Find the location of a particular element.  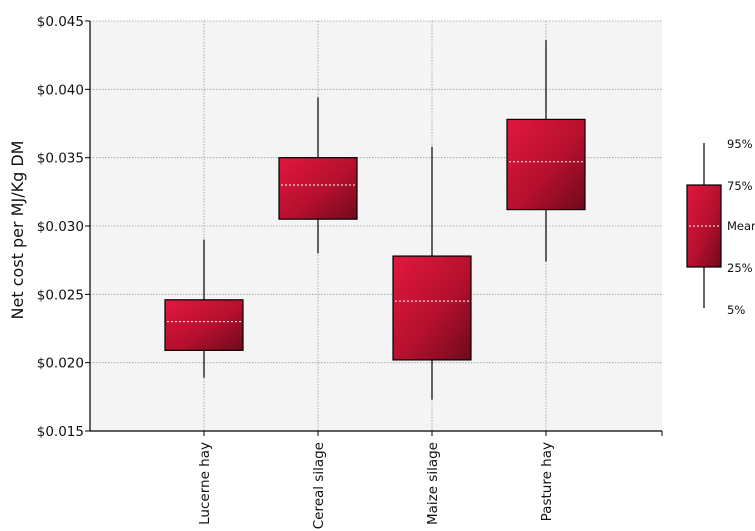

y-tick-label: $0.040 is located at coordinates (60, 90).